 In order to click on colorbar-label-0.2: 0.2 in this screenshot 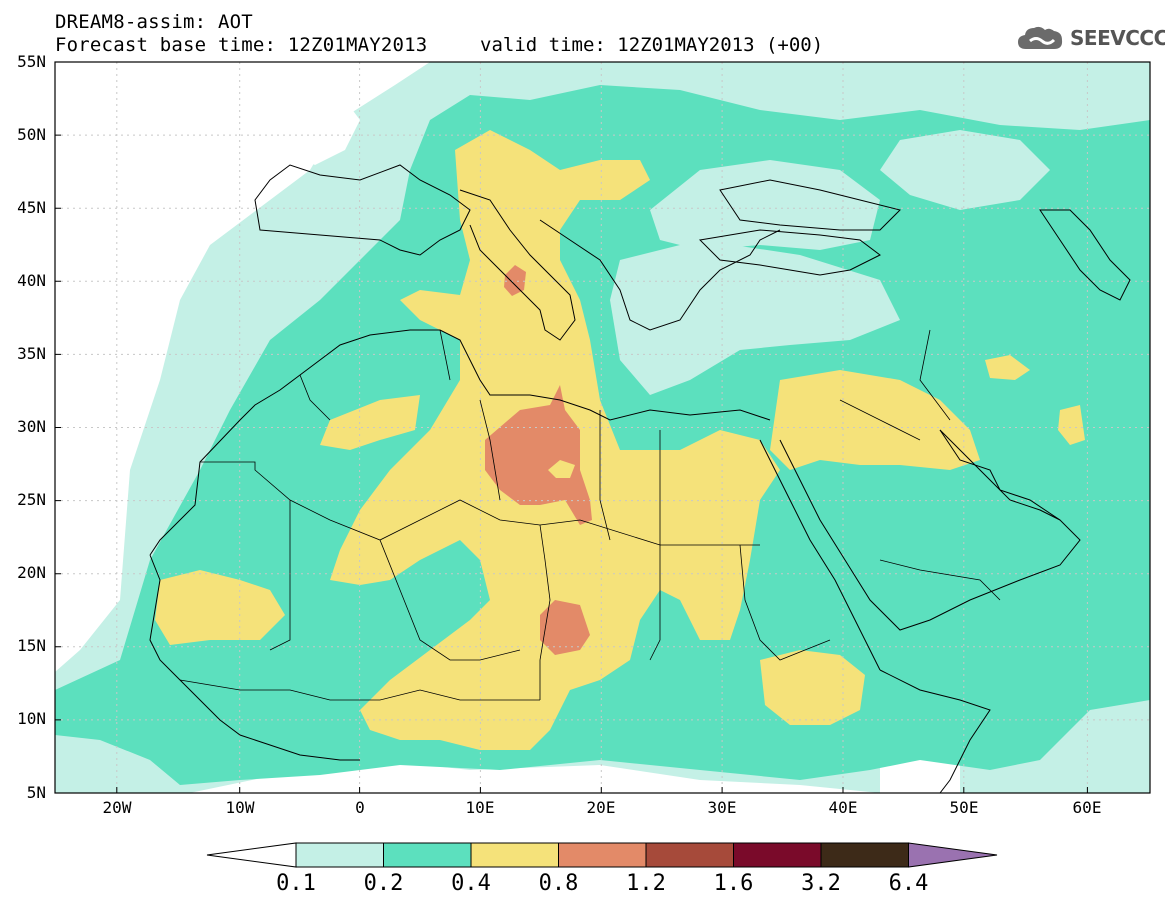, I will do `click(383, 883)`.